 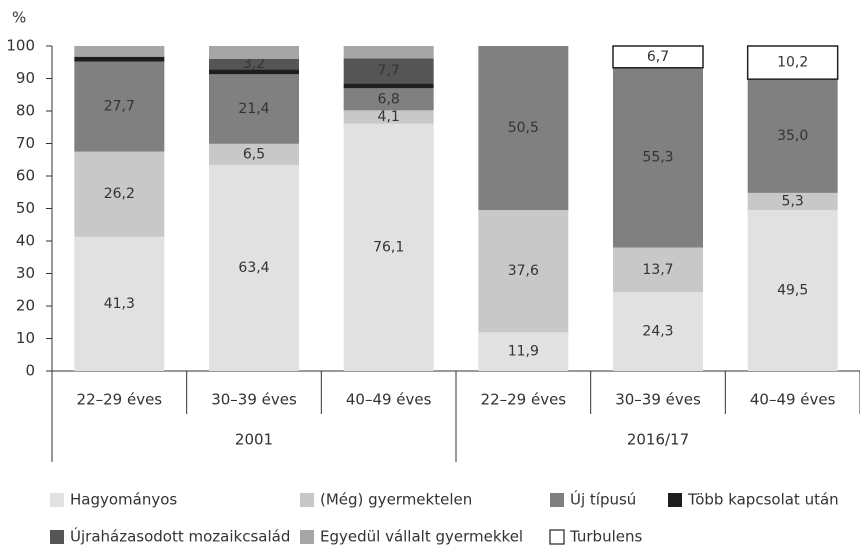 I want to click on y-tick-label: 30, so click(x=25, y=273).